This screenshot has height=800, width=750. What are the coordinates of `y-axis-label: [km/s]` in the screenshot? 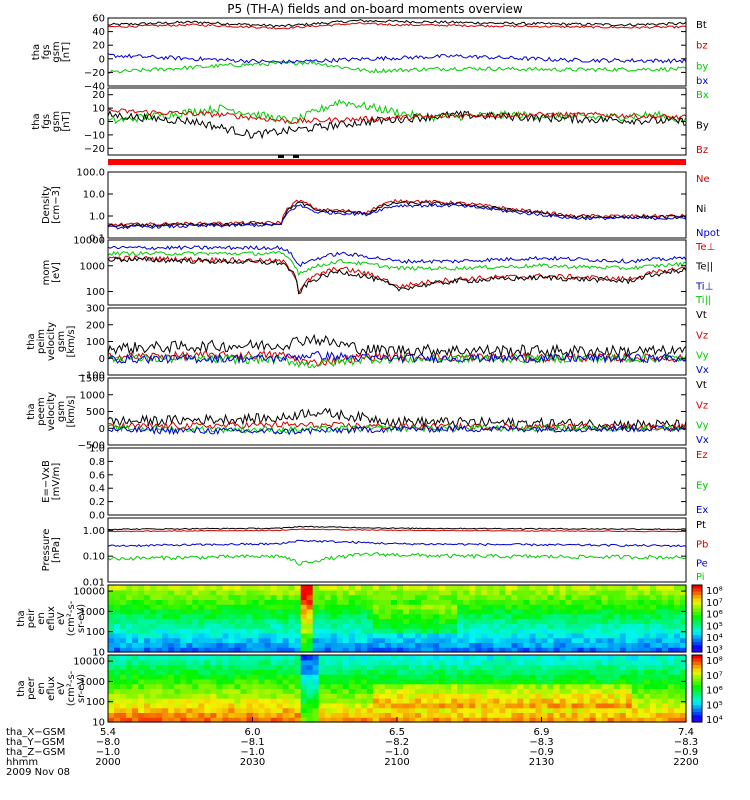 It's located at (71, 341).